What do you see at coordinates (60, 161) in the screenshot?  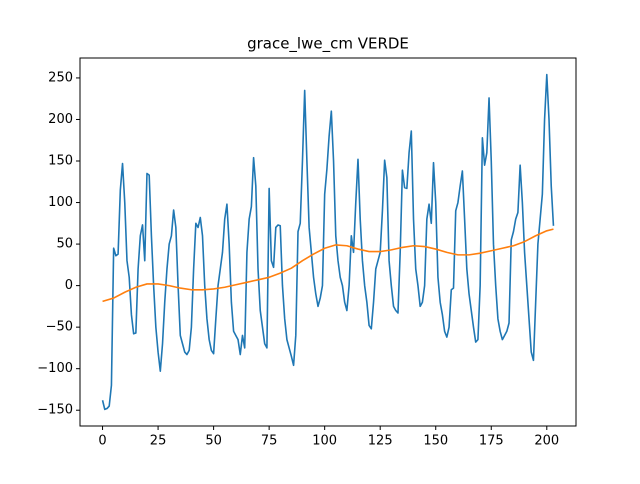 I see `y-tick-label: 150` at bounding box center [60, 161].